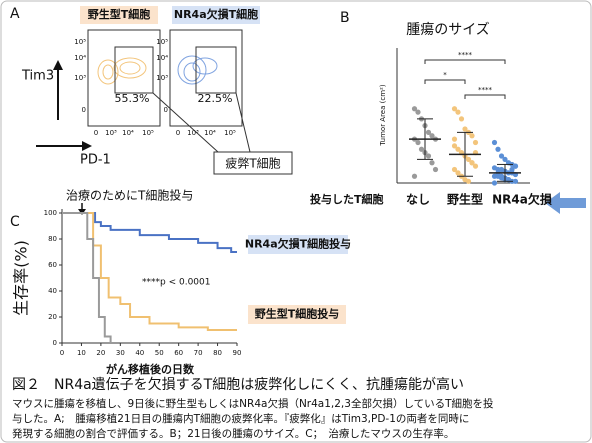 The image size is (592, 443). What do you see at coordinates (176, 283) in the screenshot?
I see `annotation: ****p < 0.0001` at bounding box center [176, 283].